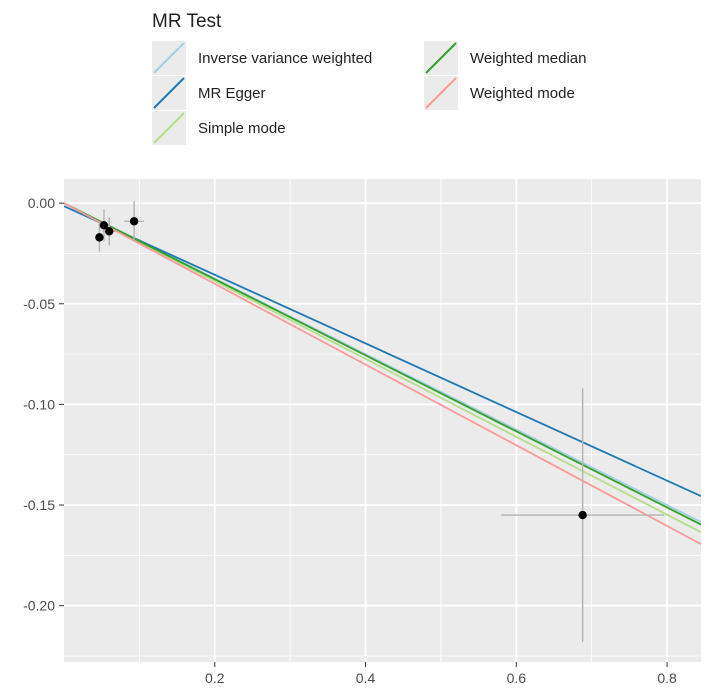 This screenshot has height=694, width=709. I want to click on y-axis: 0.00 -0.05 -0.10 -0.15 -0.20, so click(43, 404).